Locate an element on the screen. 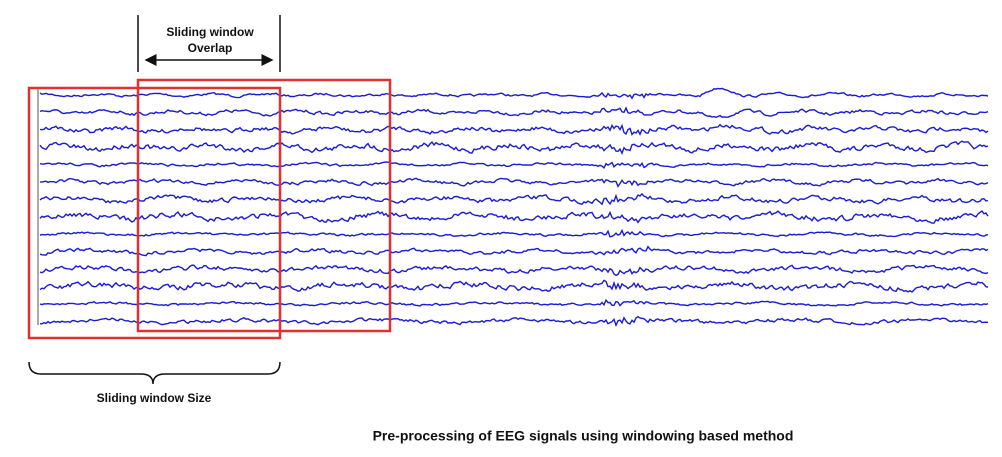  overlap-label: Overlap is located at coordinates (210, 48).